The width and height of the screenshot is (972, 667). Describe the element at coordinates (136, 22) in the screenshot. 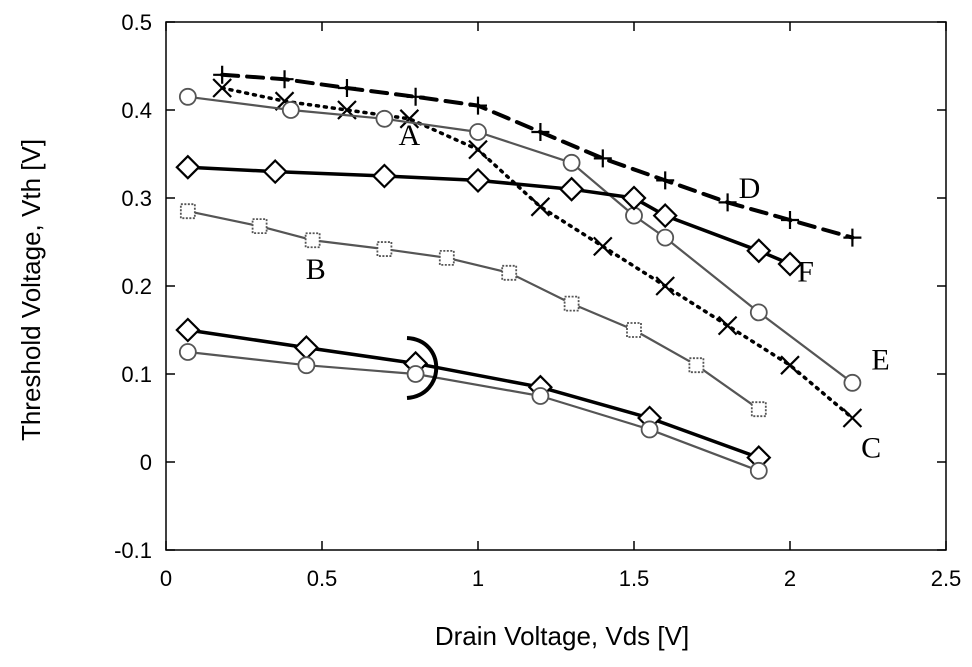

I see `y-tick-label: 0.5` at that location.